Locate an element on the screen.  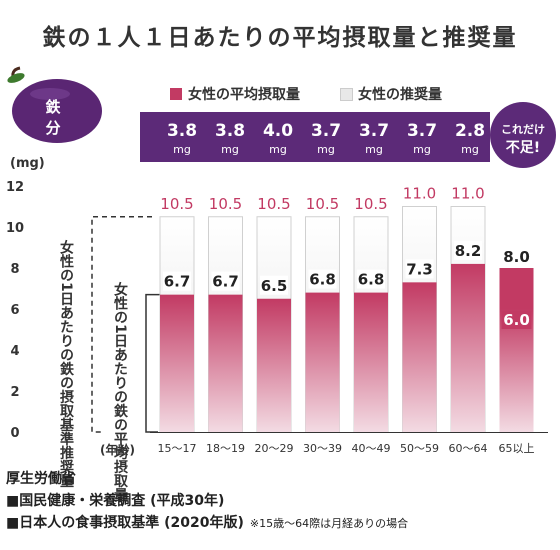
x-tick-label: 18〜19 is located at coordinates (225, 448).